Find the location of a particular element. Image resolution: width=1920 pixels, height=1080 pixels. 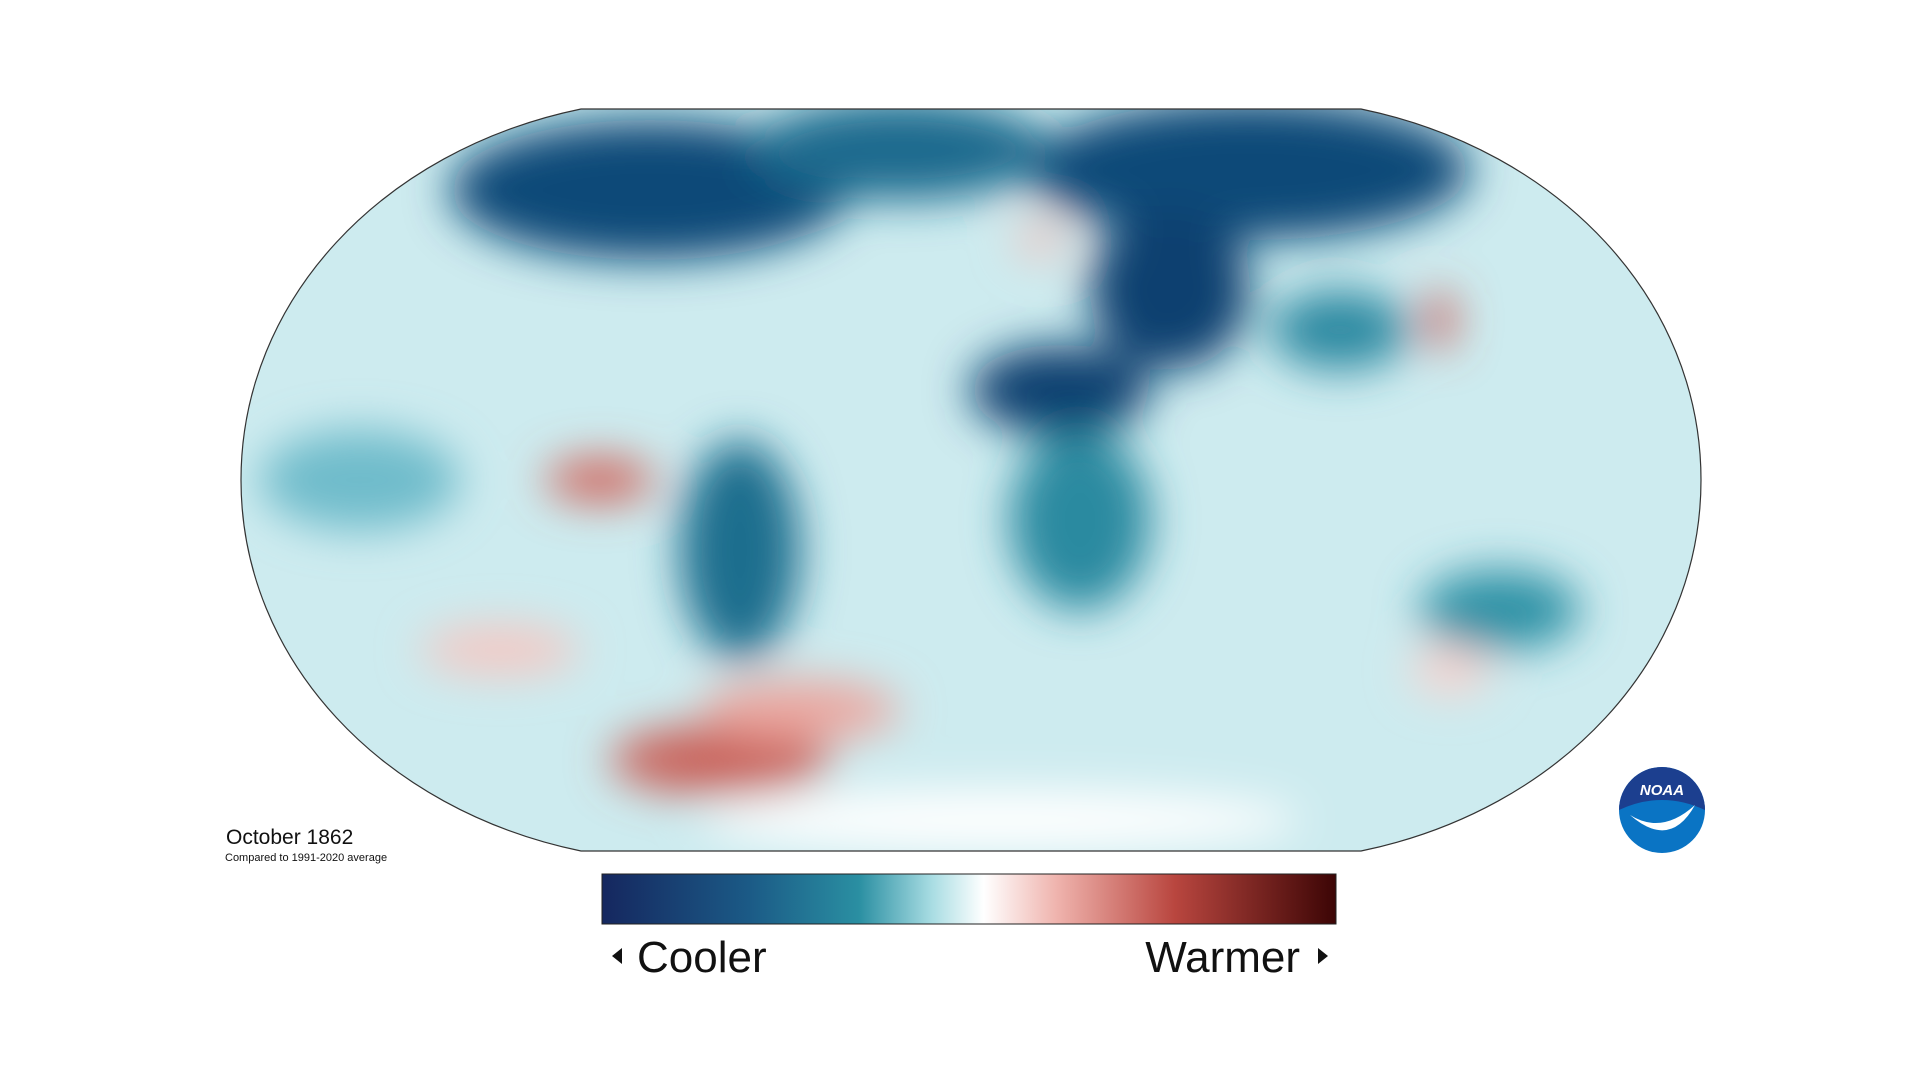

color-bar is located at coordinates (969, 899).